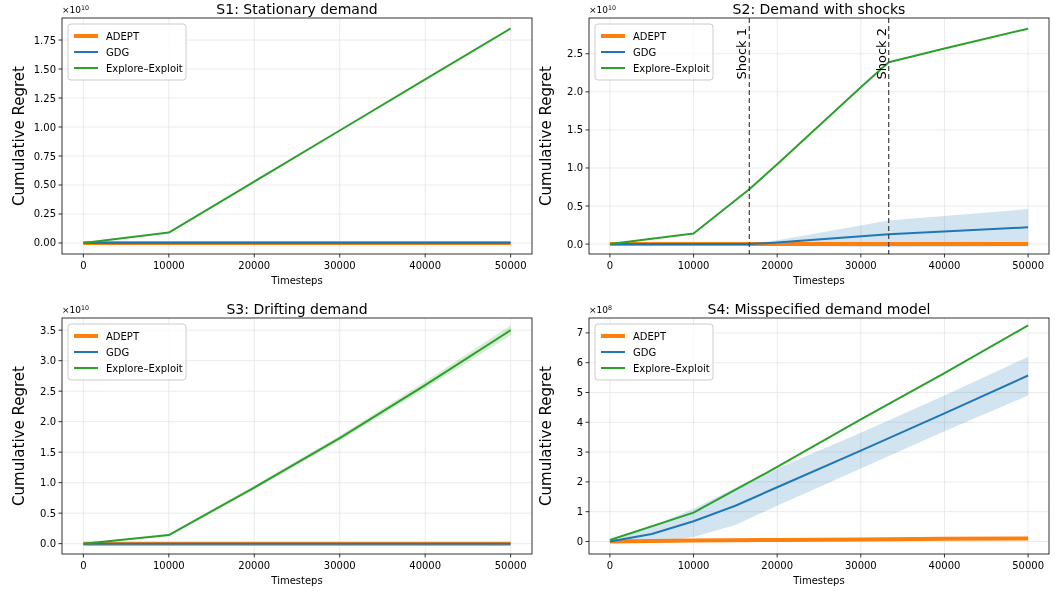 Image resolution: width=1055 pixels, height=591 pixels. I want to click on y-tick-label: 7, so click(579, 333).